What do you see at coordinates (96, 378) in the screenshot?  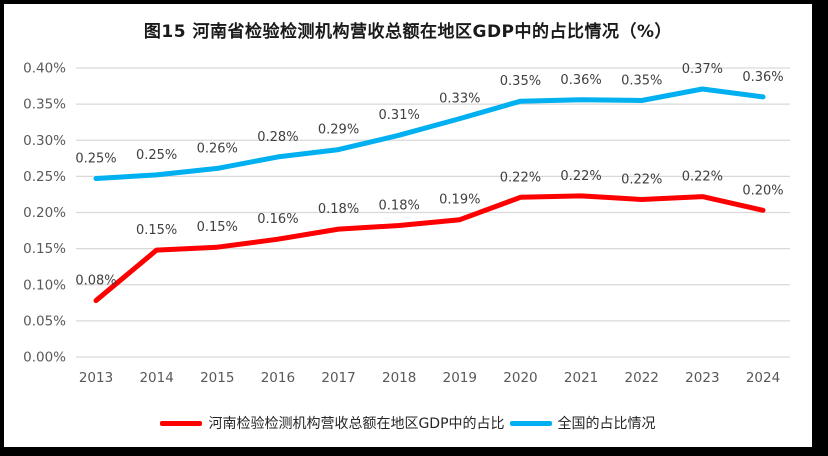 I see `x-tick-label: 2013` at bounding box center [96, 378].